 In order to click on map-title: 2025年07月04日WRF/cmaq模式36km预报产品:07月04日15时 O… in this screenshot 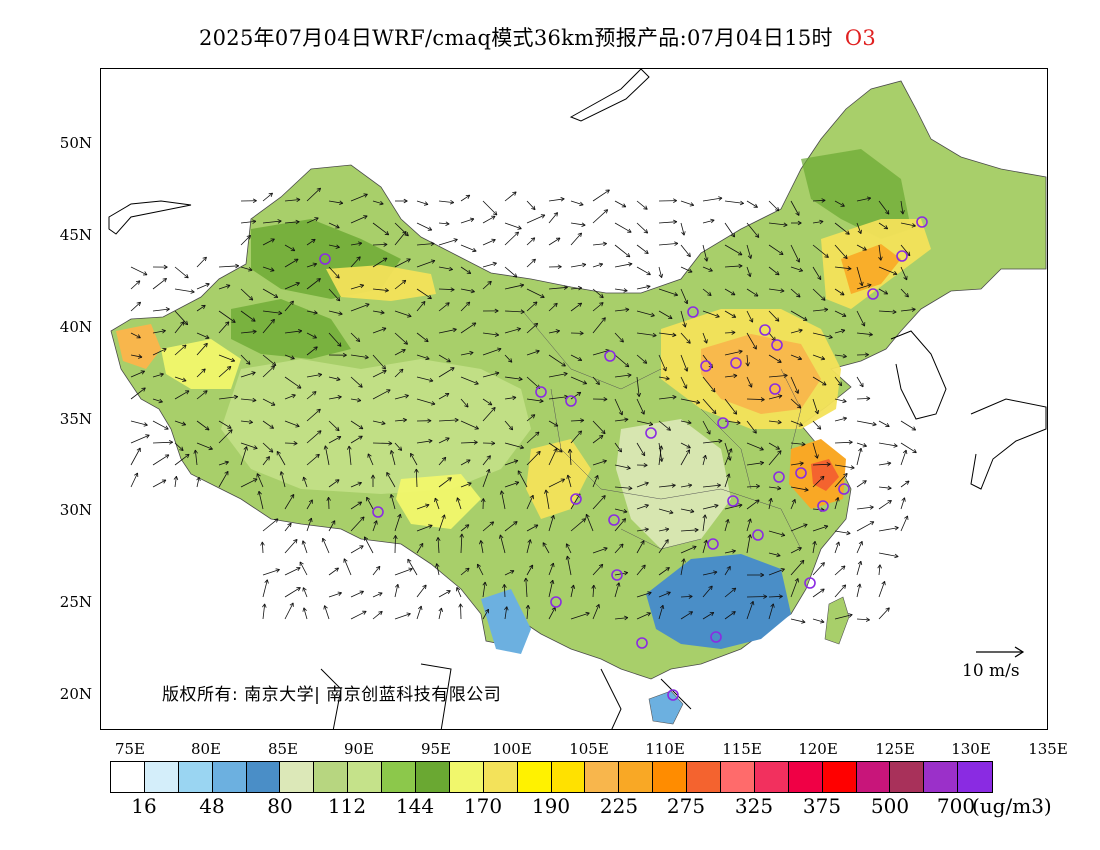, I will do `click(537, 37)`.